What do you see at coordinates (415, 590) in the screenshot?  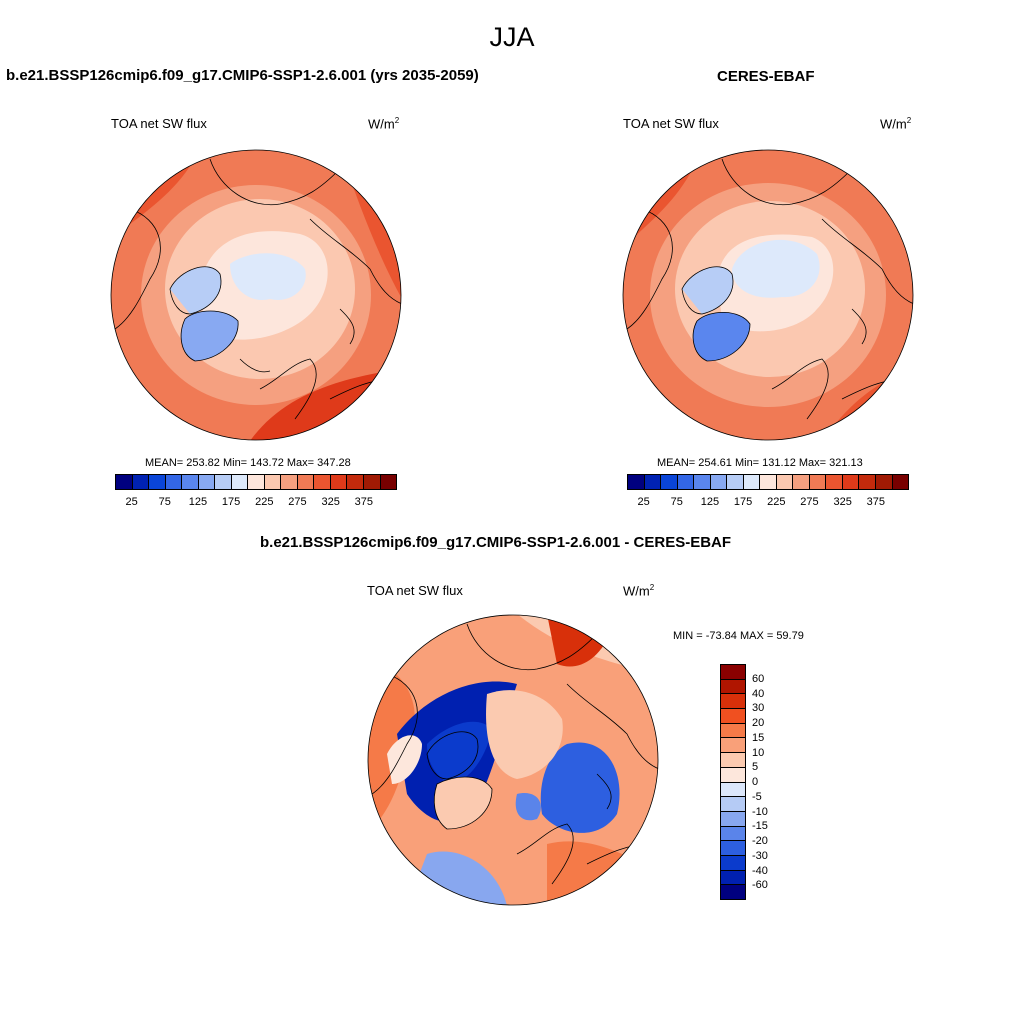 I see `diff-variable-label: TOA net SW flux` at bounding box center [415, 590].